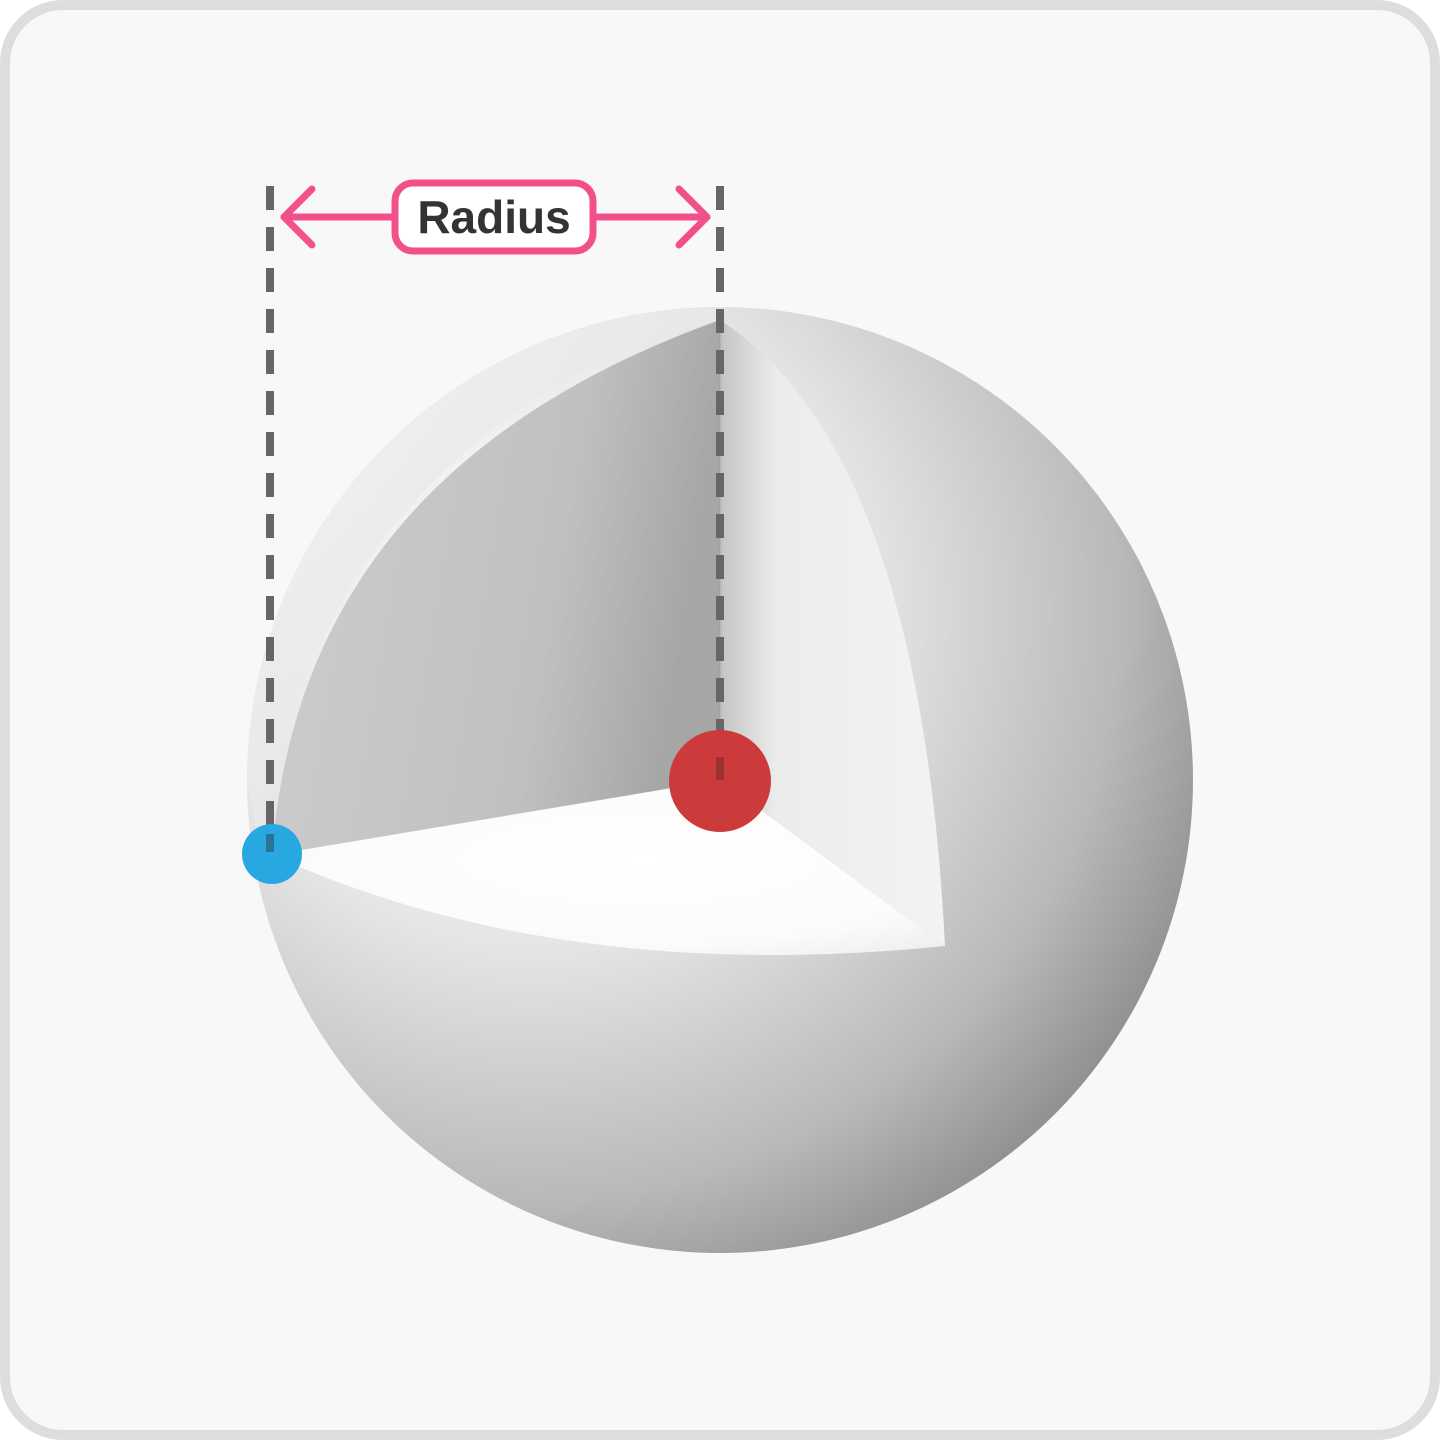 This screenshot has width=1440, height=1440. What do you see at coordinates (496, 587) in the screenshot?
I see `cutaway-back-wall` at bounding box center [496, 587].